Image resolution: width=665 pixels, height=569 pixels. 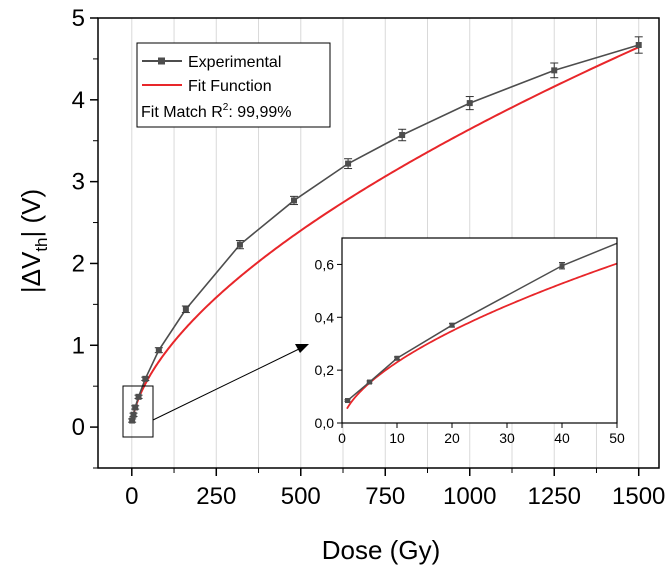 I want to click on x-tick-label-0: 0, so click(x=131, y=496).